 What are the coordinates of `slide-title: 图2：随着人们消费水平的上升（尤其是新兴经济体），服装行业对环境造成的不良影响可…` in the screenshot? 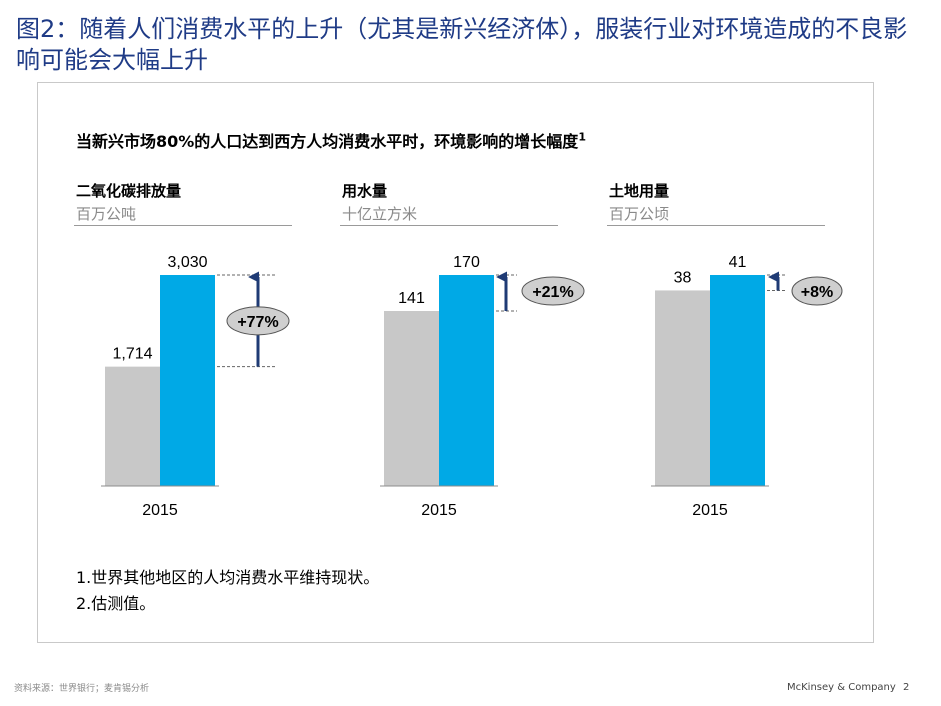 It's located at (462, 44).